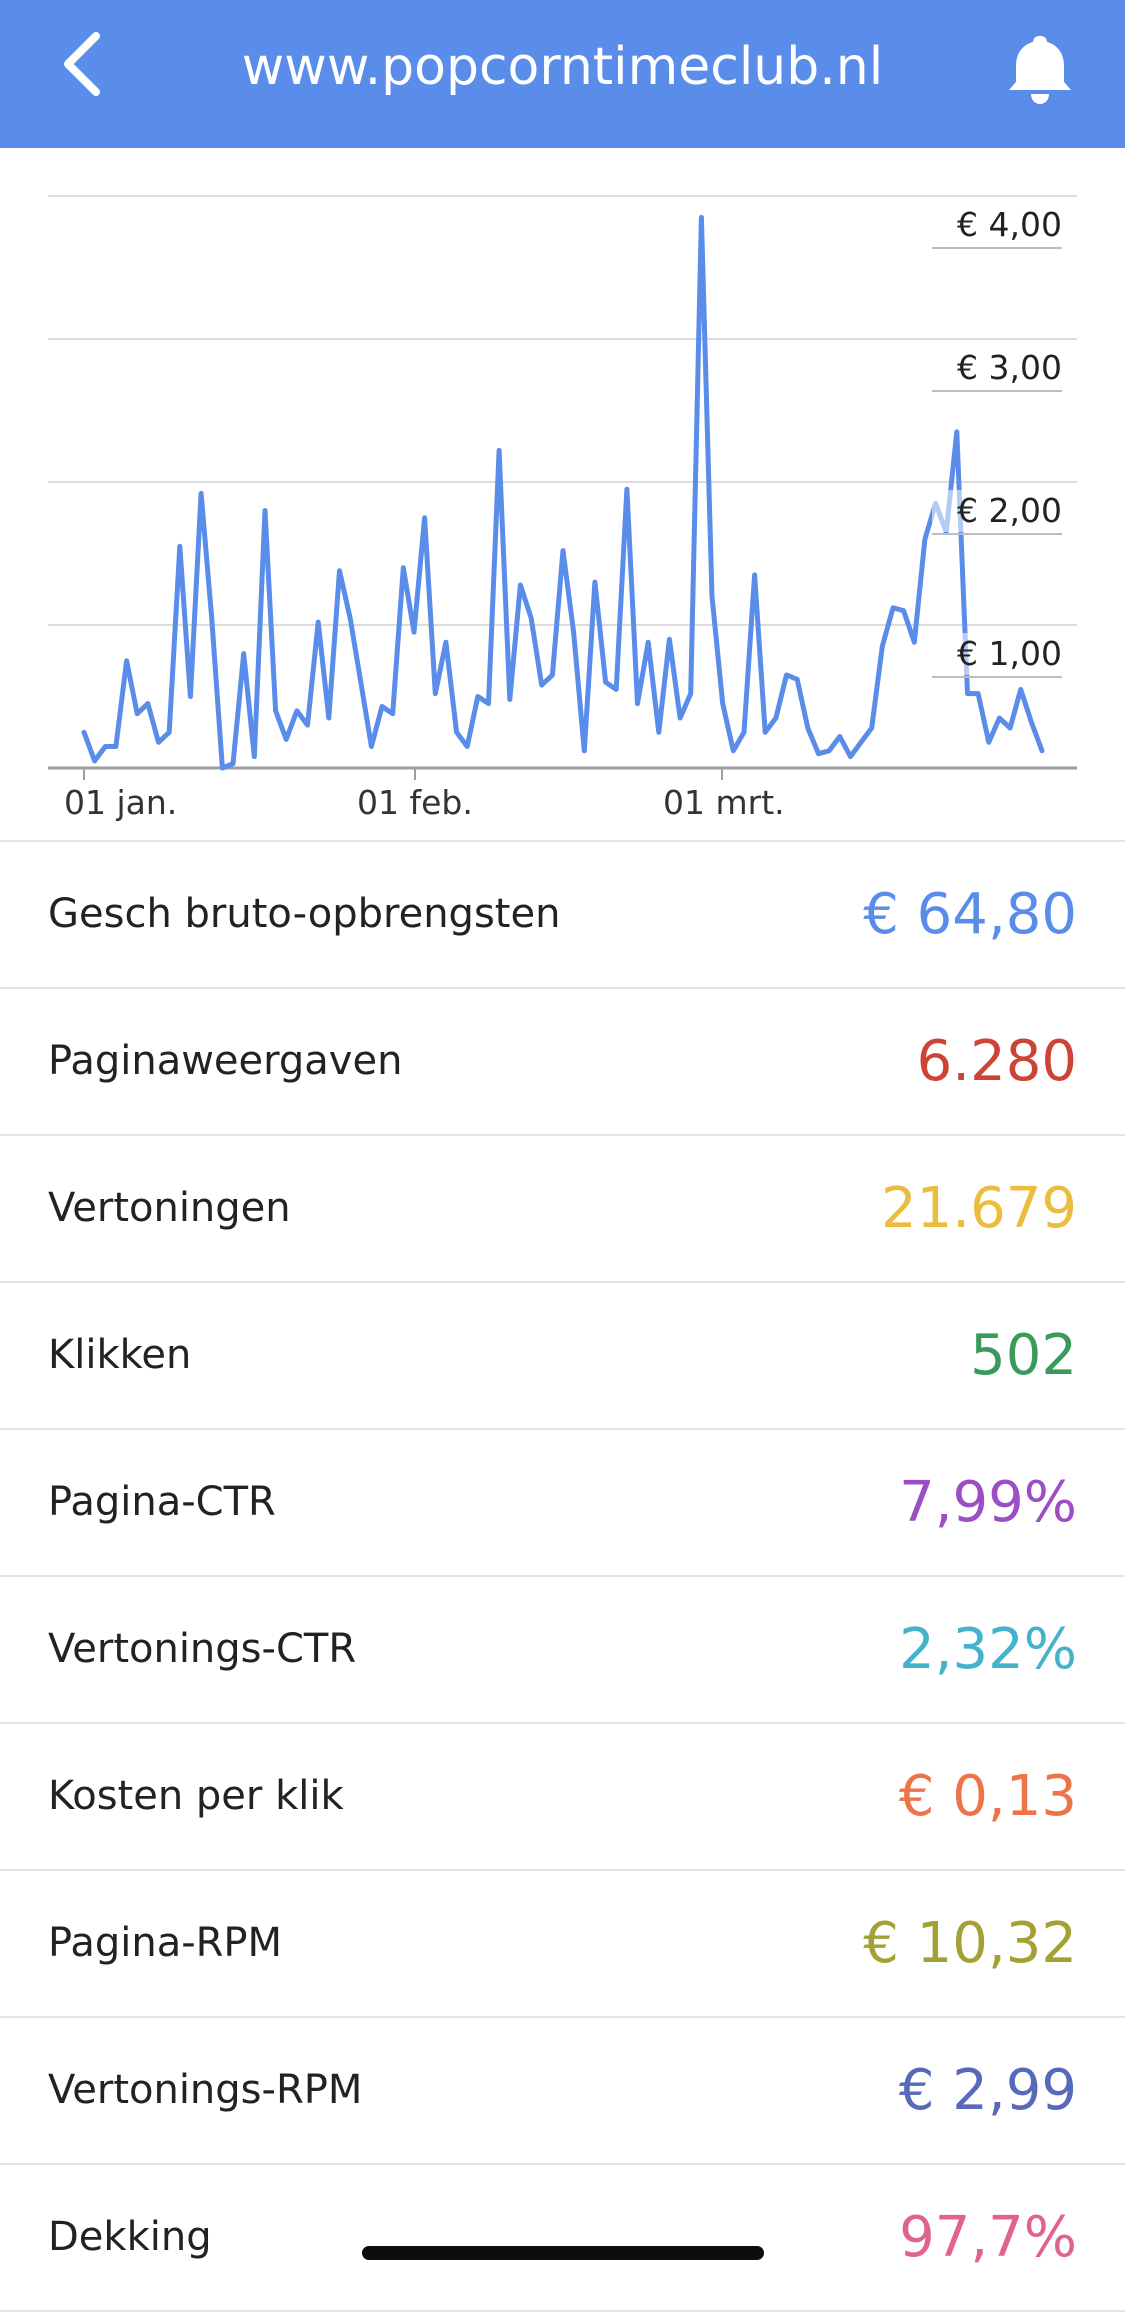 This screenshot has height=2312, width=1125. Describe the element at coordinates (987, 2090) in the screenshot. I see `metric-value: € 2,99` at that location.